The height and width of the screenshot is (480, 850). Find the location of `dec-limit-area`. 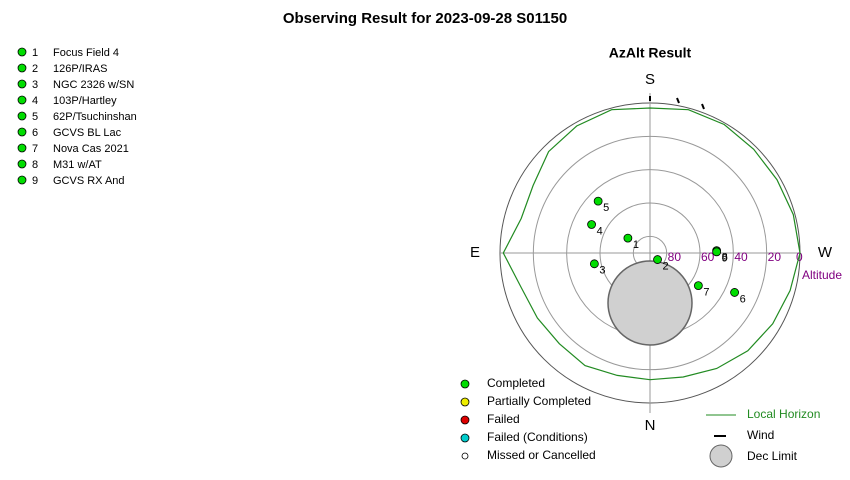

dec-limit-area is located at coordinates (650, 303).